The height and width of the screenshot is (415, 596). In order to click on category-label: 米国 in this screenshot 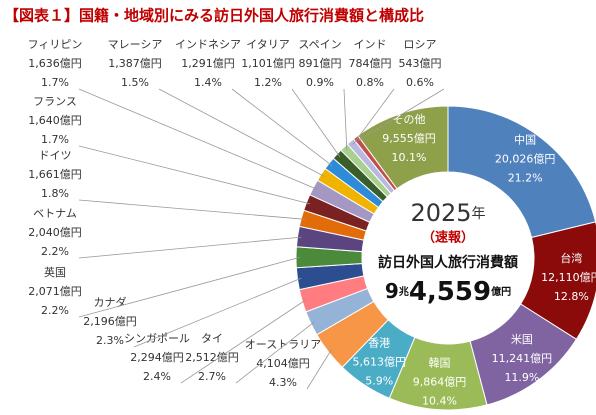, I will do `click(522, 339)`.